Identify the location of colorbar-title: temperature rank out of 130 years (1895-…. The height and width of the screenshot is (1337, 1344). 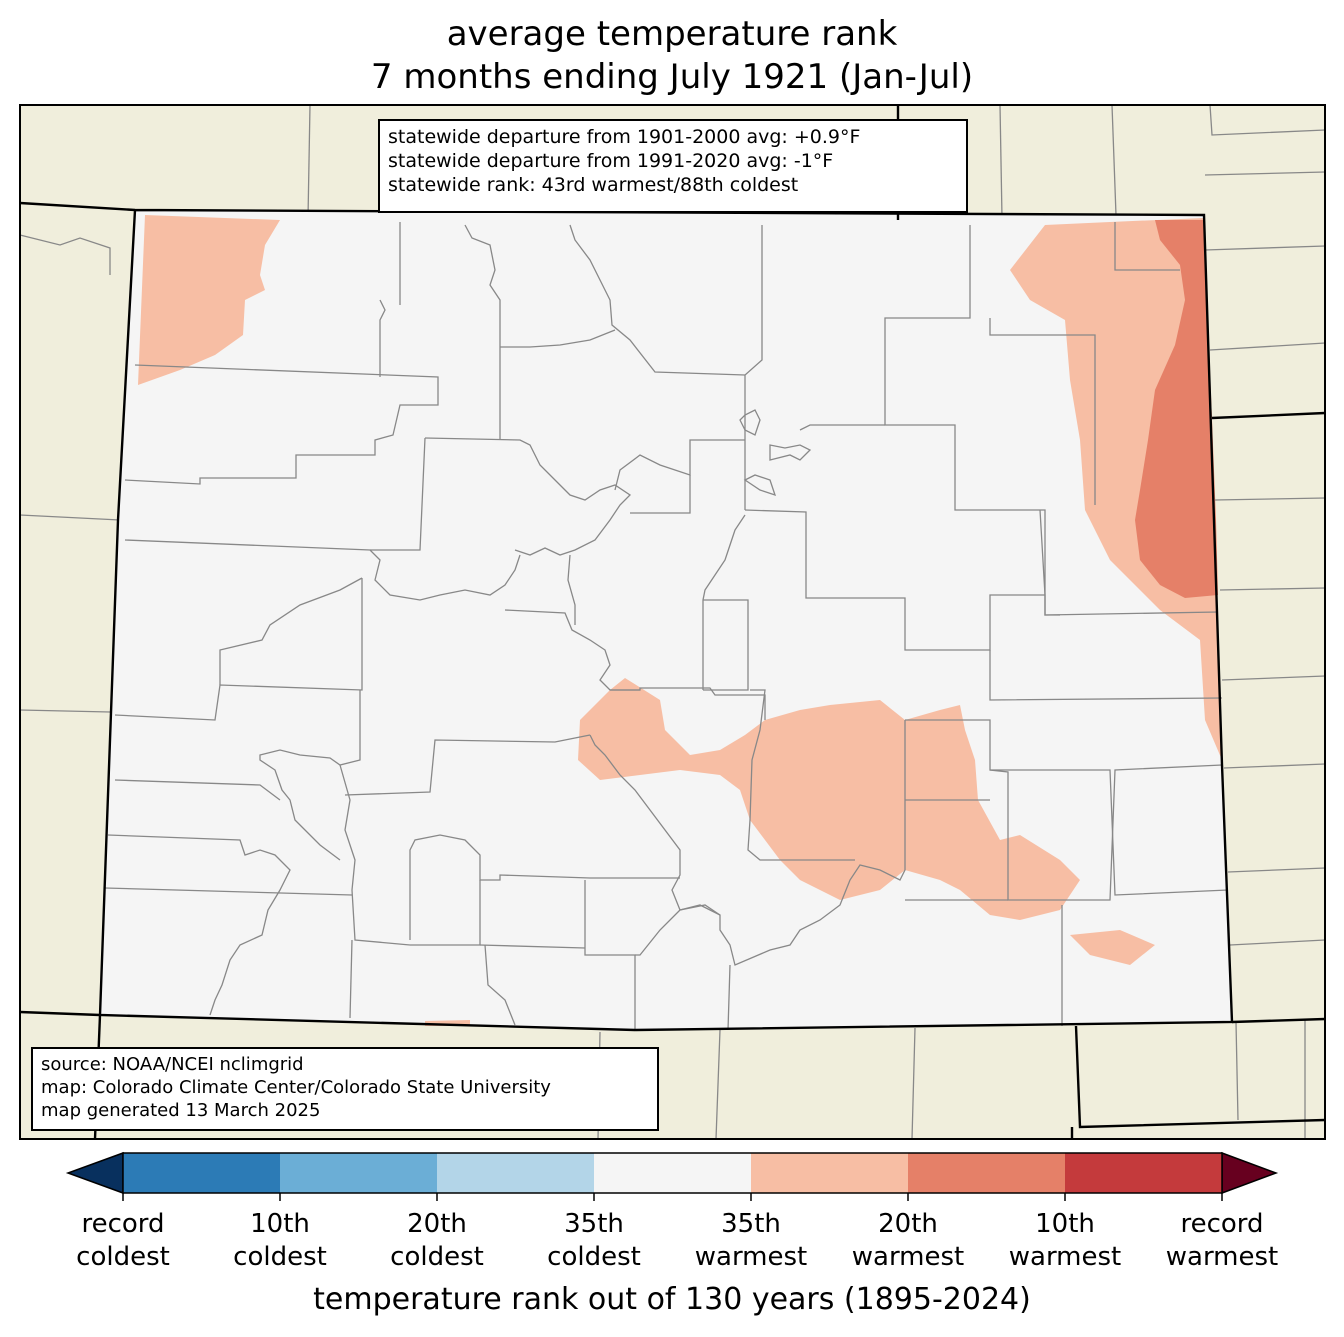
(672, 1299).